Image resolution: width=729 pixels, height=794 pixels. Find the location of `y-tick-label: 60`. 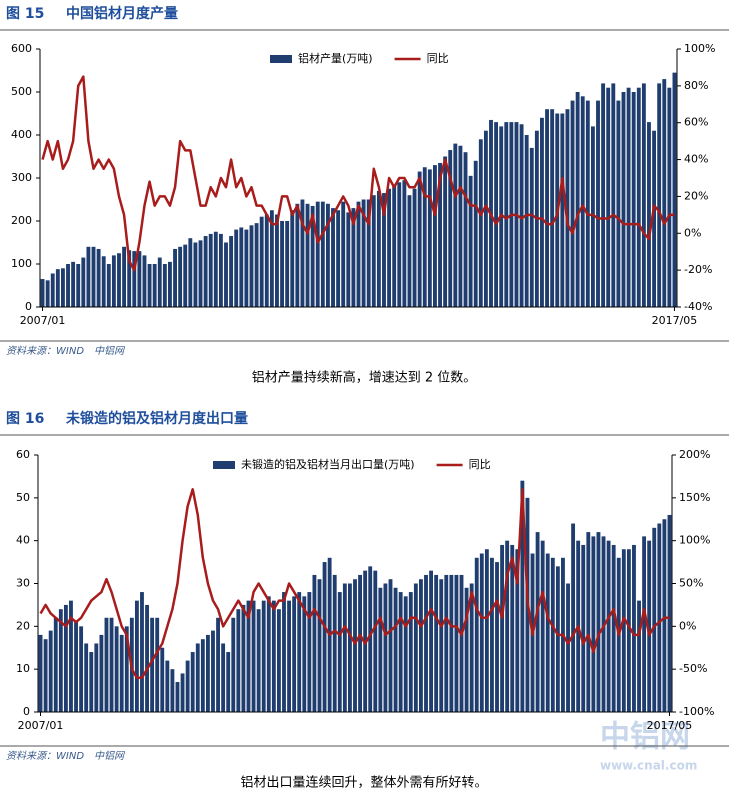

y-tick-label: 60 is located at coordinates (23, 454).